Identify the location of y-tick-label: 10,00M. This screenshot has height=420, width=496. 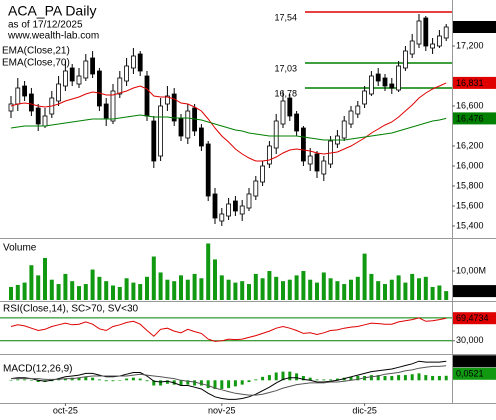
(471, 270).